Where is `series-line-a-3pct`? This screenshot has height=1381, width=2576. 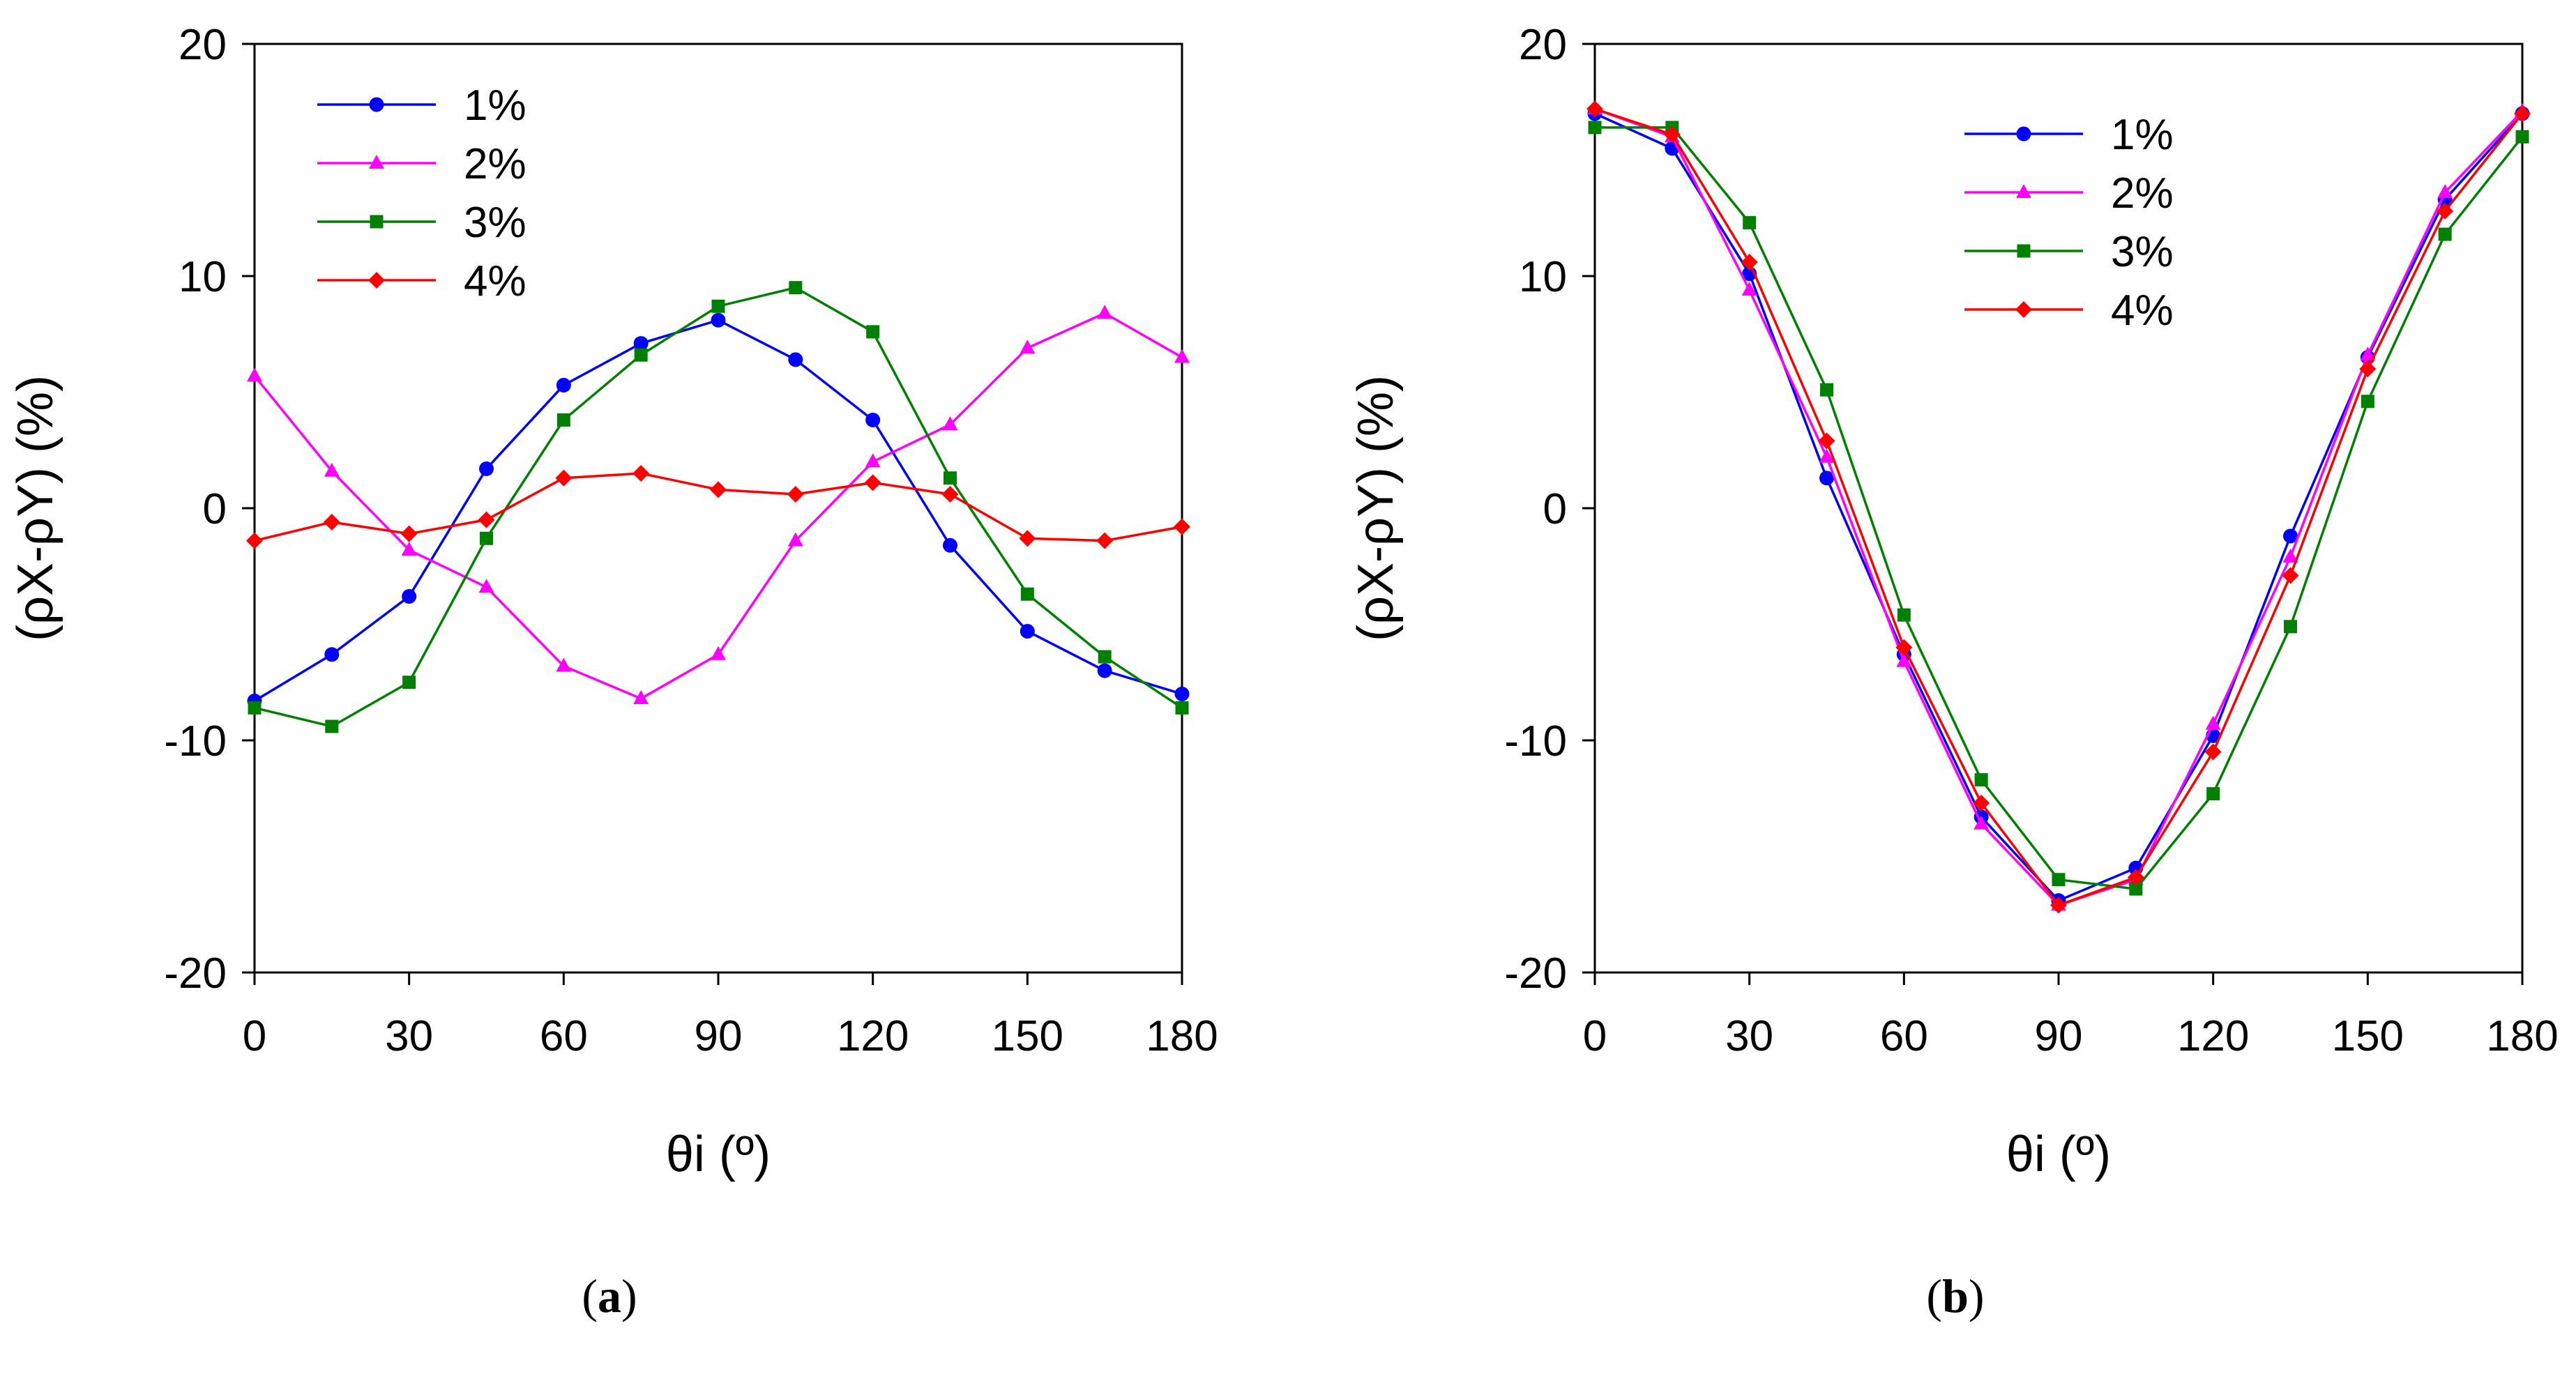
series-line-a-3pct is located at coordinates (718, 507).